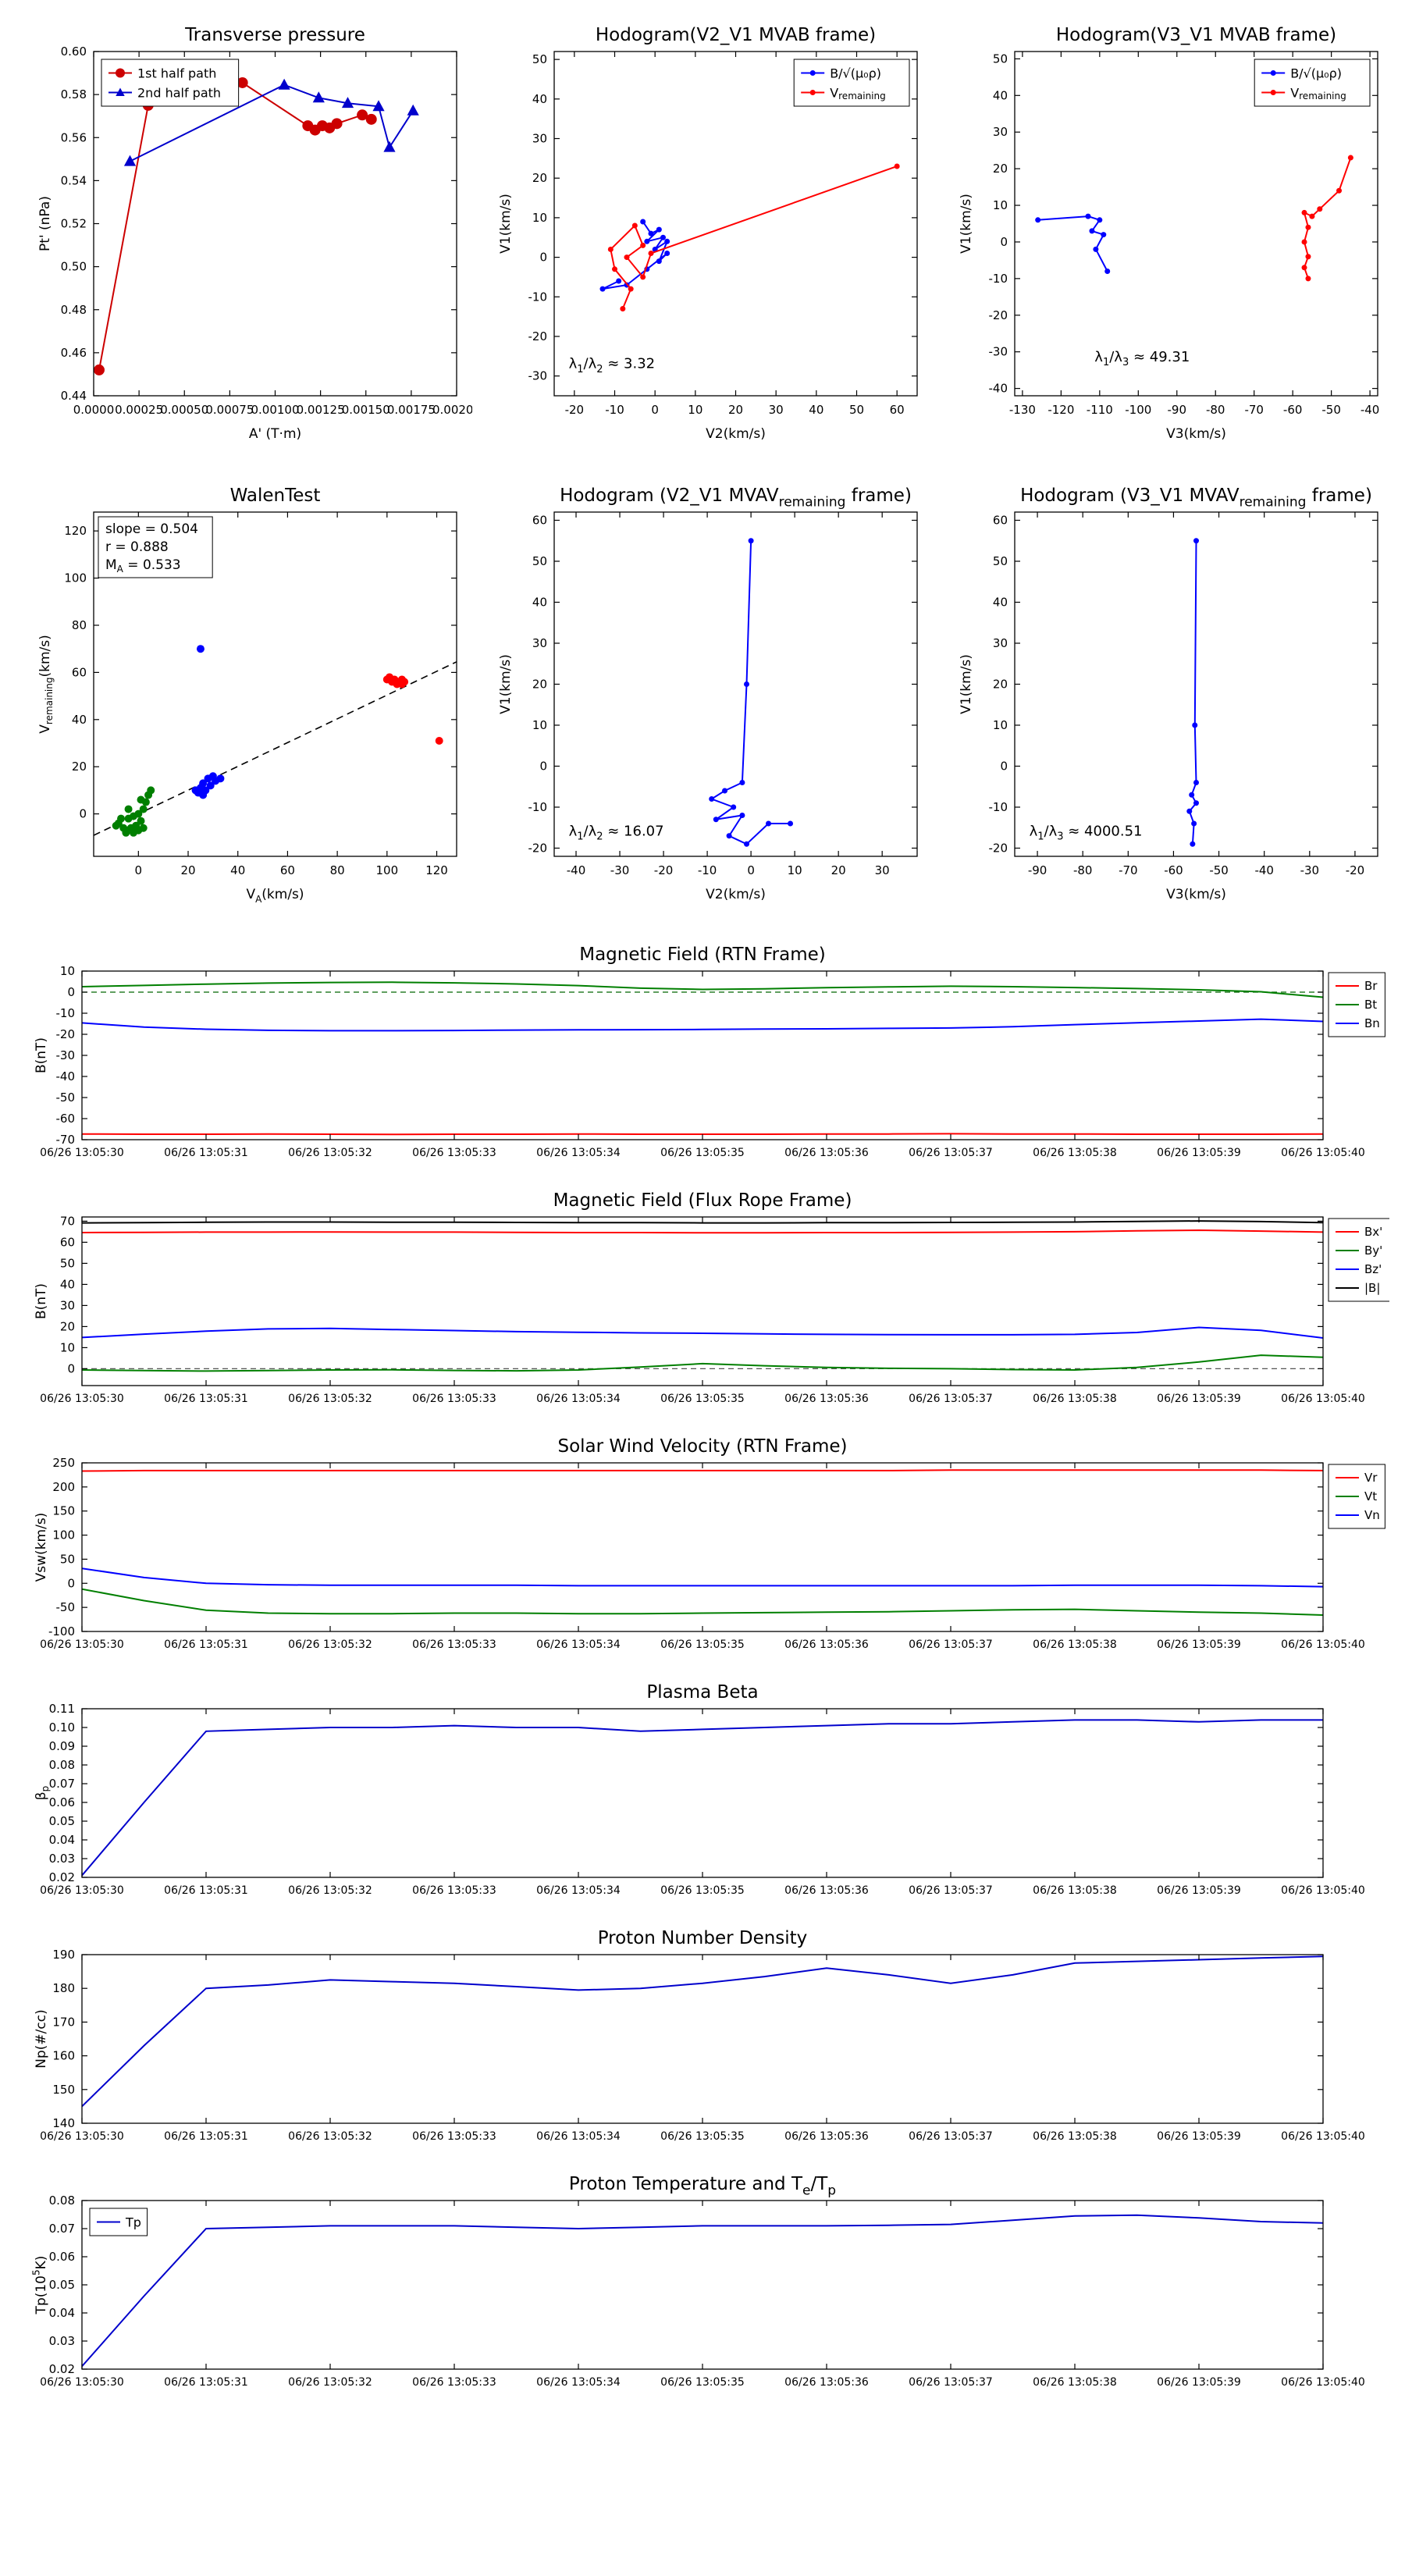 The height and width of the screenshot is (2576, 1405). I want to click on x-tick-label: 06/26 13:05:36, so click(826, 2136).